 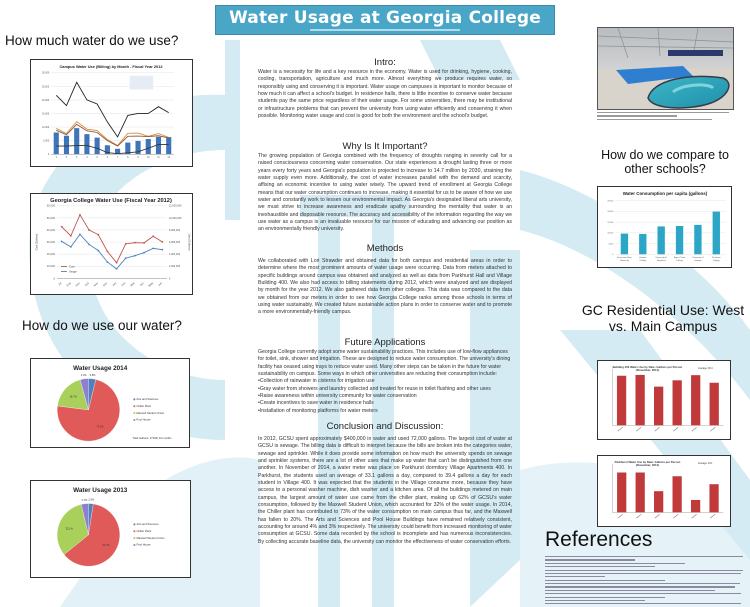 I want to click on section-title: Methods, so click(x=385, y=248).